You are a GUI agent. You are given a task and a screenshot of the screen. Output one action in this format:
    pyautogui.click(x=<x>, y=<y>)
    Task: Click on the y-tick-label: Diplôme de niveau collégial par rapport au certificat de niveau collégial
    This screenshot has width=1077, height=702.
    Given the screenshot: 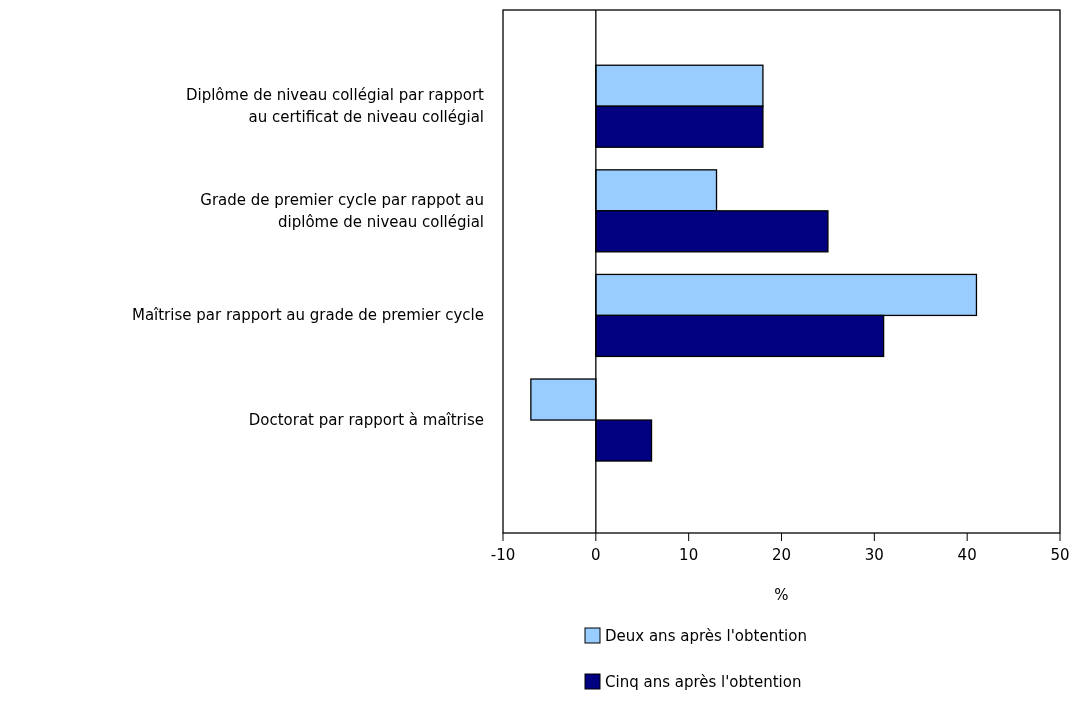 What is the action you would take?
    pyautogui.click(x=335, y=106)
    